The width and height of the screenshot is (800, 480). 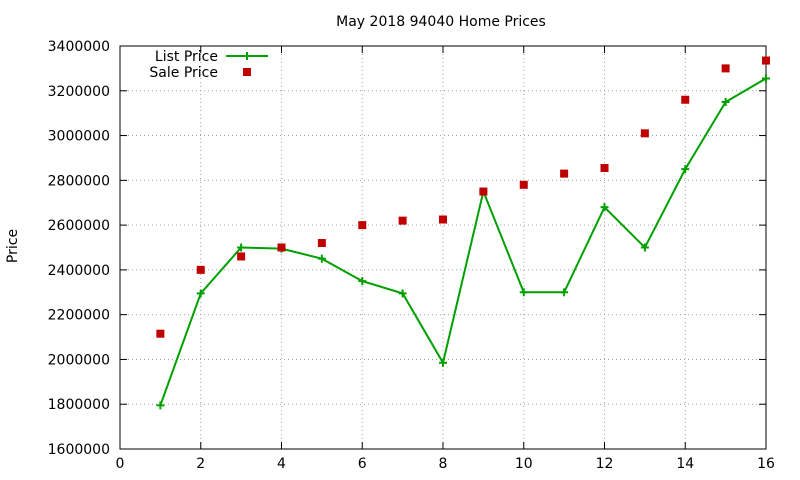 I want to click on x-tick-label: 6, so click(x=362, y=464).